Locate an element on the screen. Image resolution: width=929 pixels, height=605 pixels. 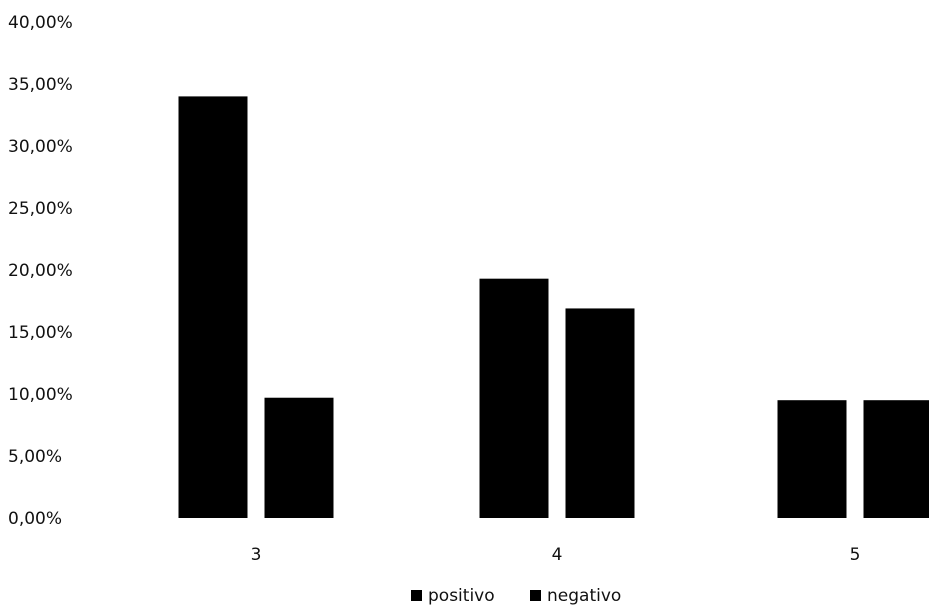
legend: positivo negativo is located at coordinates (516, 595).